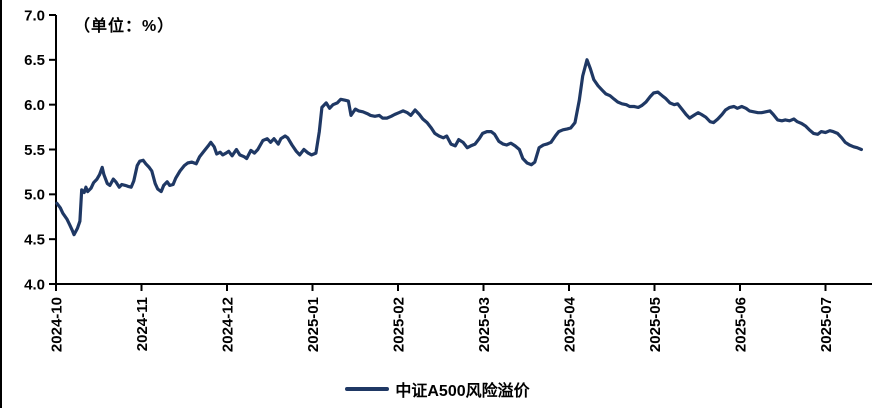 The height and width of the screenshot is (408, 875). I want to click on x-tick-label: 2025-03, so click(484, 324).